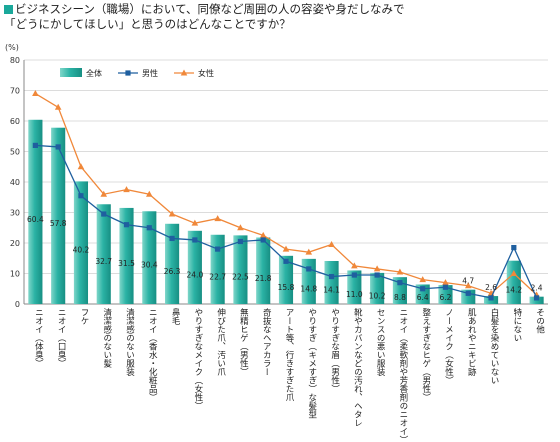 The width and height of the screenshot is (560, 442). What do you see at coordinates (152, 355) in the screenshot?
I see `x-tick-label: ニオイ（香水・化粧品）` at bounding box center [152, 355].